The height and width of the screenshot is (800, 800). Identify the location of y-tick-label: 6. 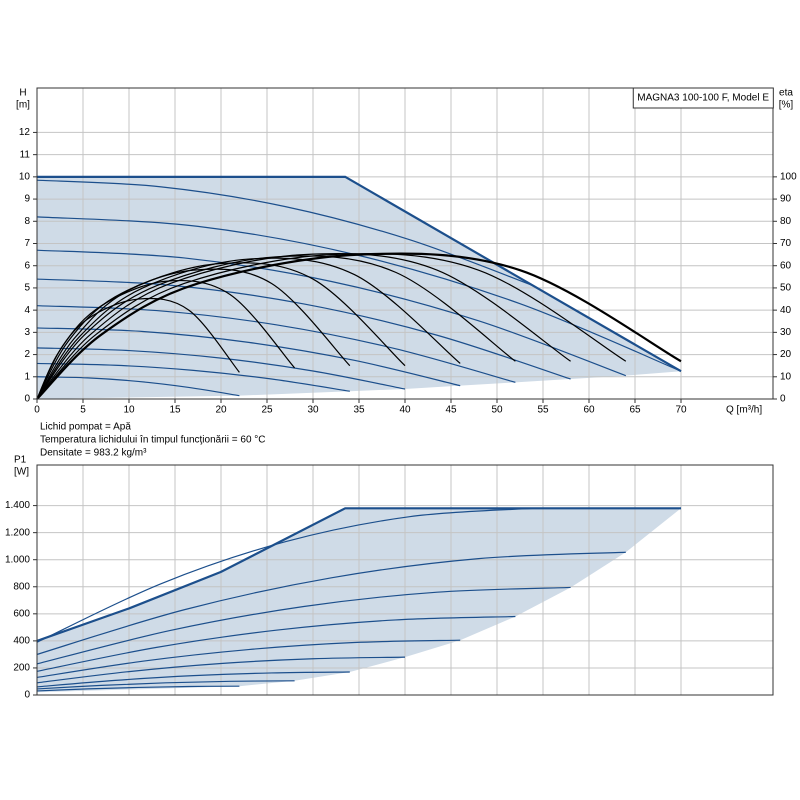
(27, 265).